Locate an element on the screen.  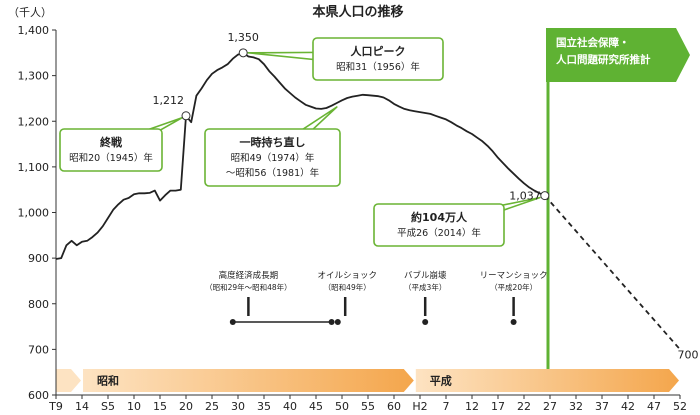
y-tick-label: 1,000 is located at coordinates (34, 213).